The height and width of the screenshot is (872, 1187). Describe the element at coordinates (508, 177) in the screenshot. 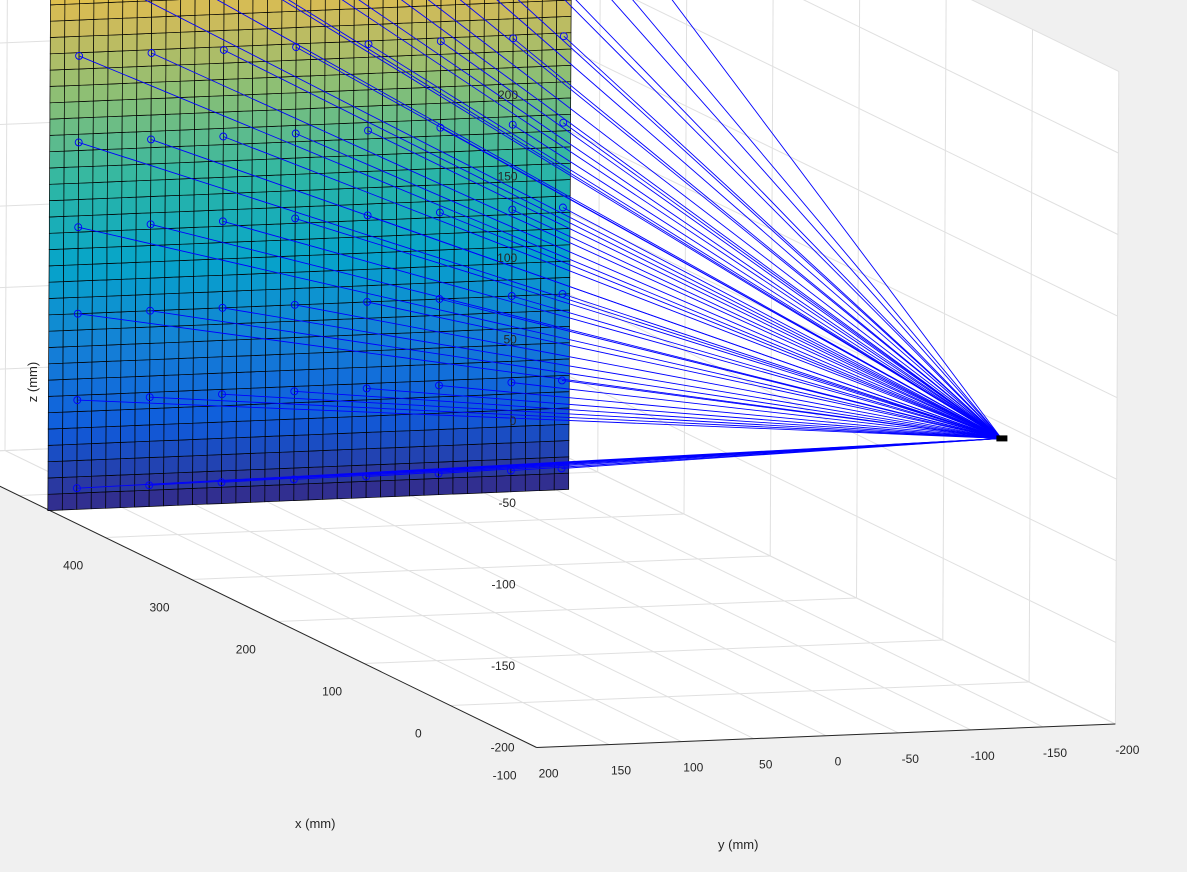

I see `z-tick-label: 150` at that location.